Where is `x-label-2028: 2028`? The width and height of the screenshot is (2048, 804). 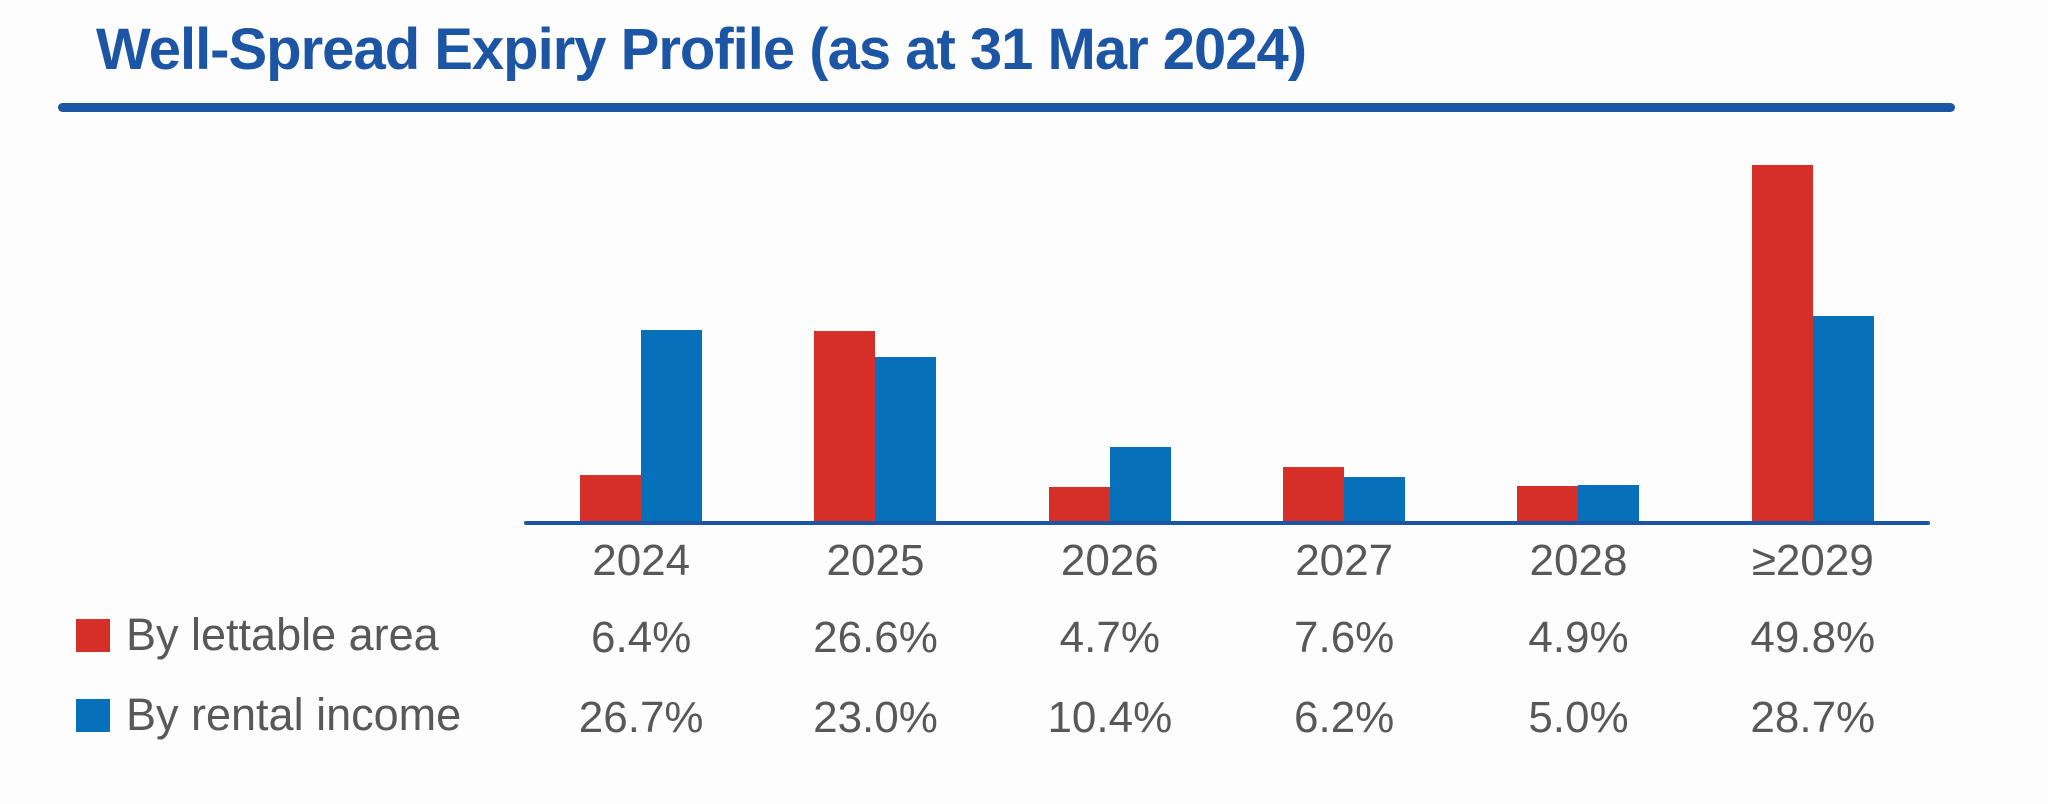 x-label-2028: 2028 is located at coordinates (1578, 560).